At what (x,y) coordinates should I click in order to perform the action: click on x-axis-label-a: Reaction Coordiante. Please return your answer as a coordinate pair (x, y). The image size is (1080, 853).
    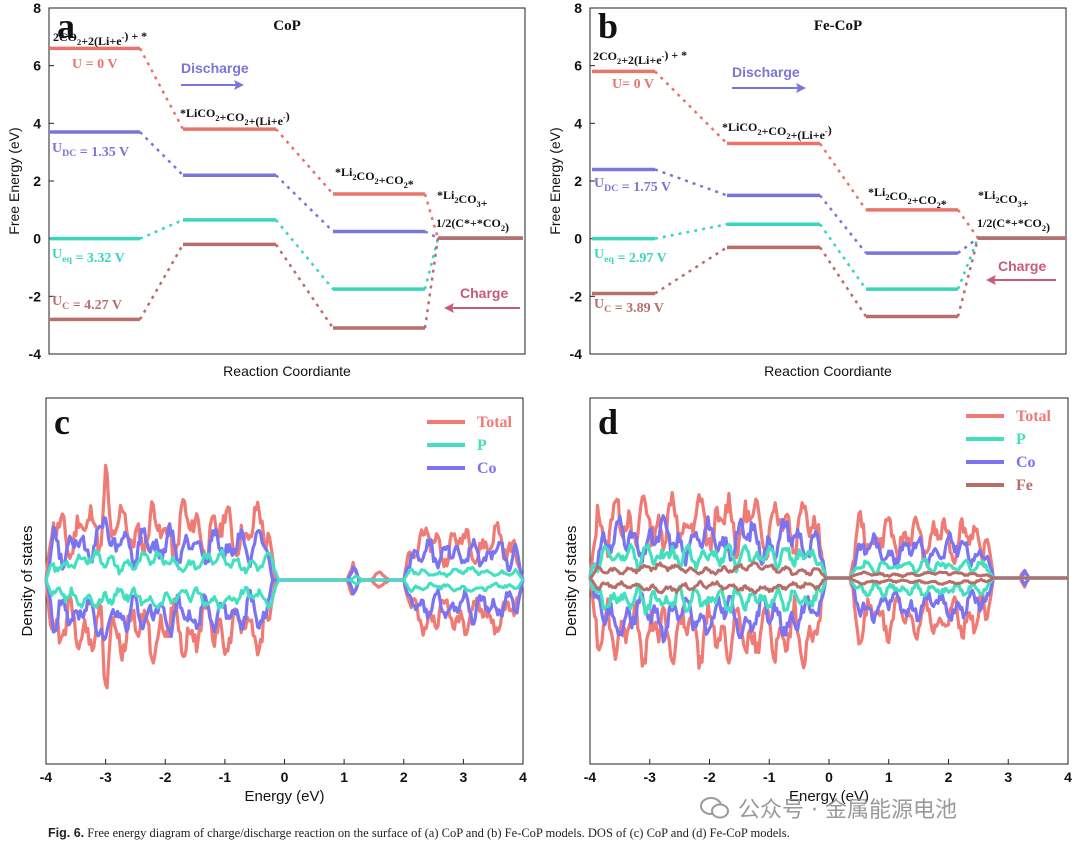
    Looking at the image, I should click on (287, 371).